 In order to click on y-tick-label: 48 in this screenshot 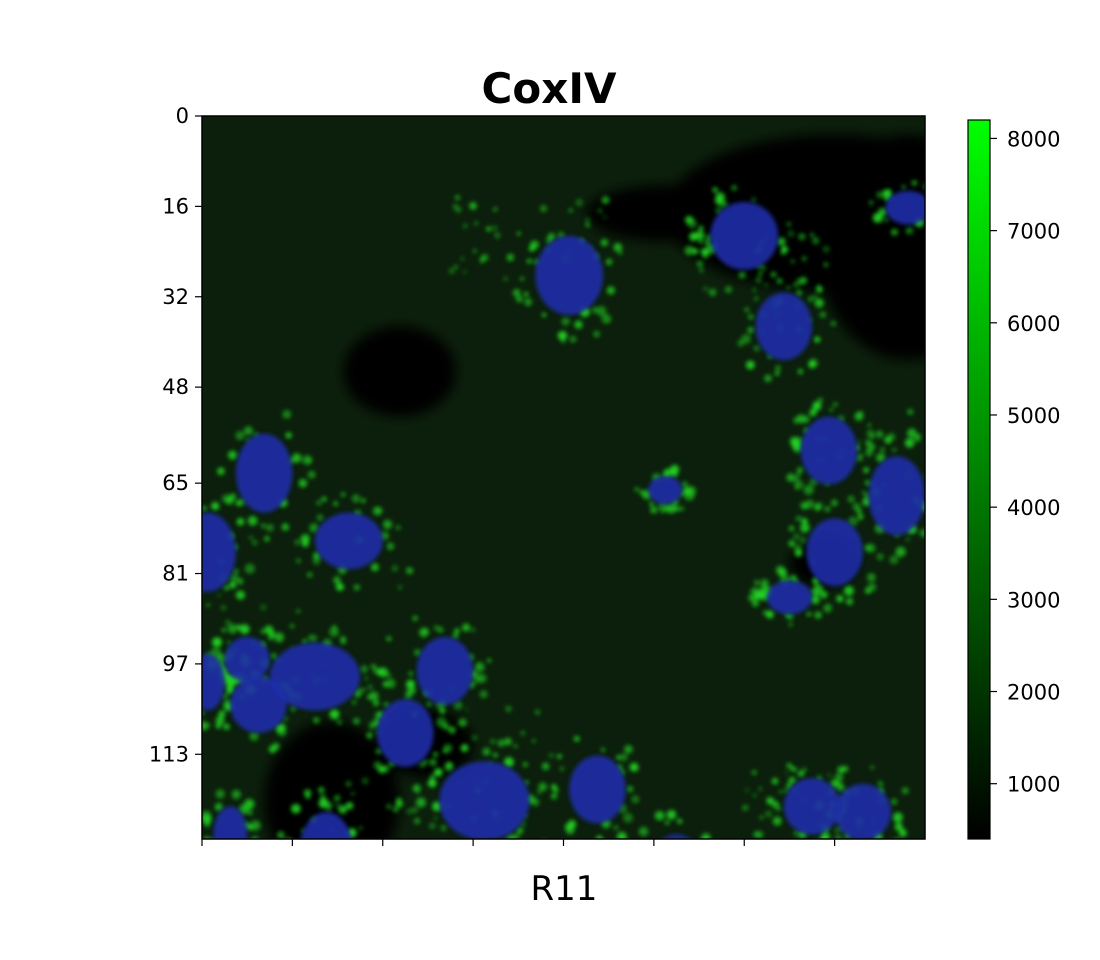, I will do `click(175, 387)`.